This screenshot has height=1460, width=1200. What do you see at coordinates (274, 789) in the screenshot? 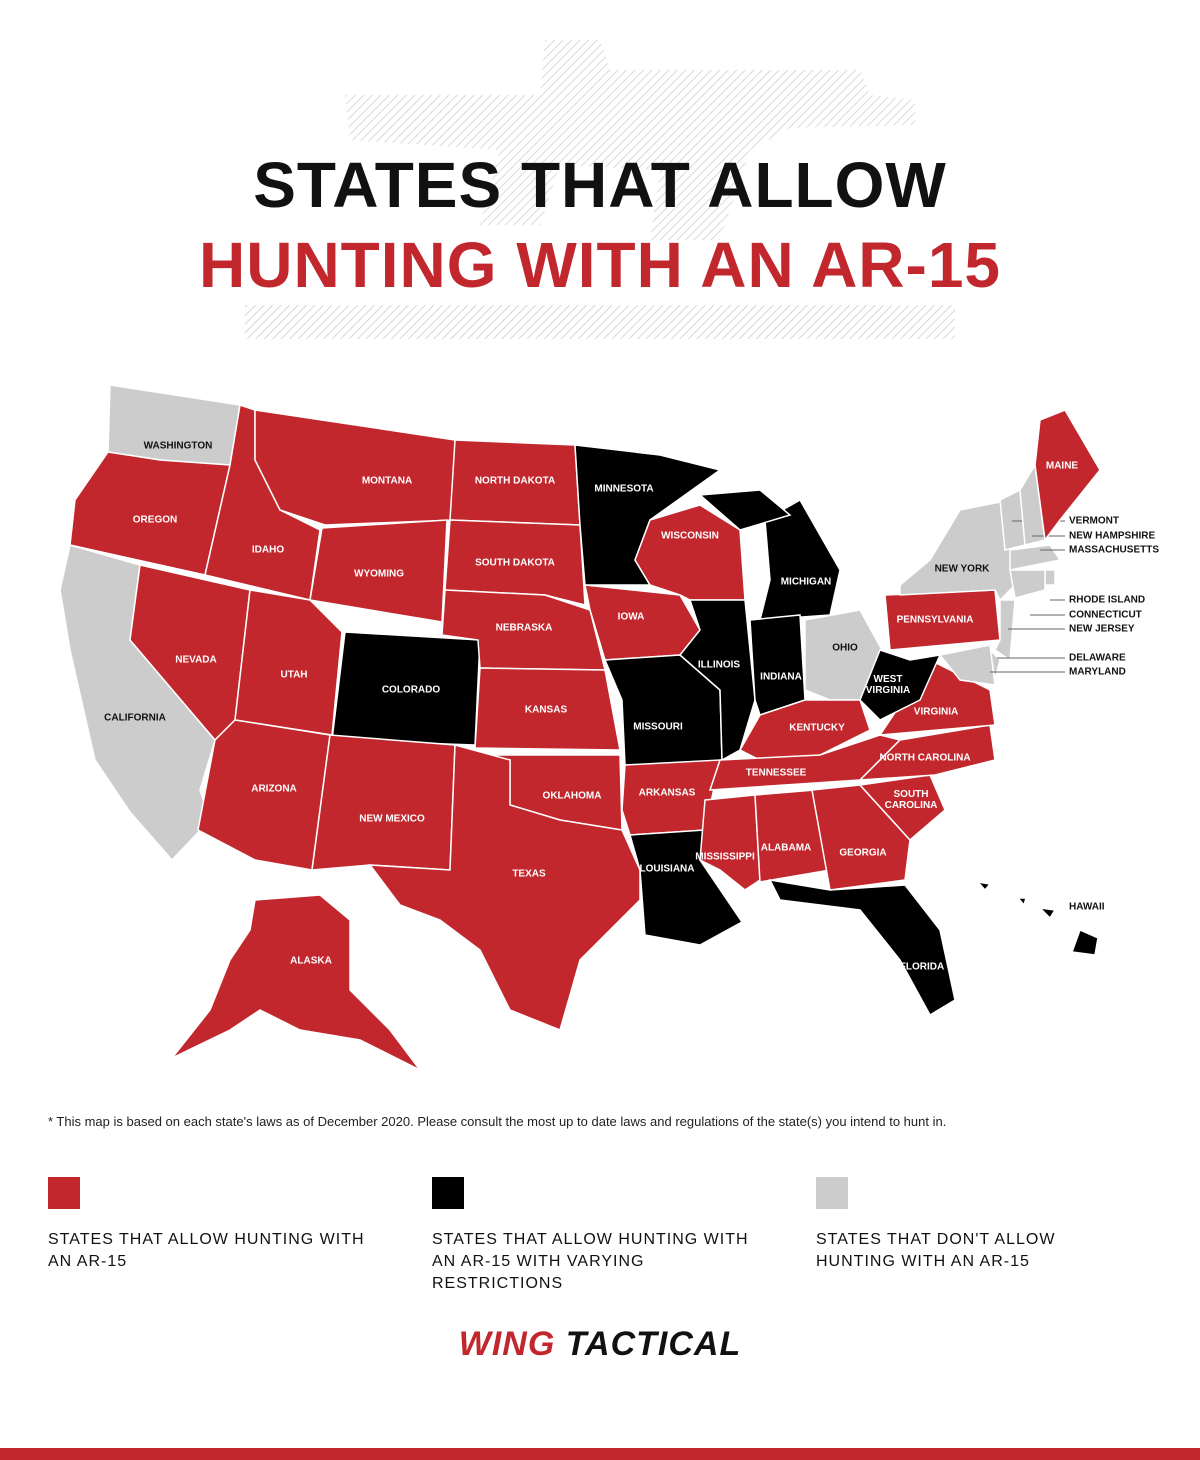
I see `state-label: ARIZONA` at bounding box center [274, 789].